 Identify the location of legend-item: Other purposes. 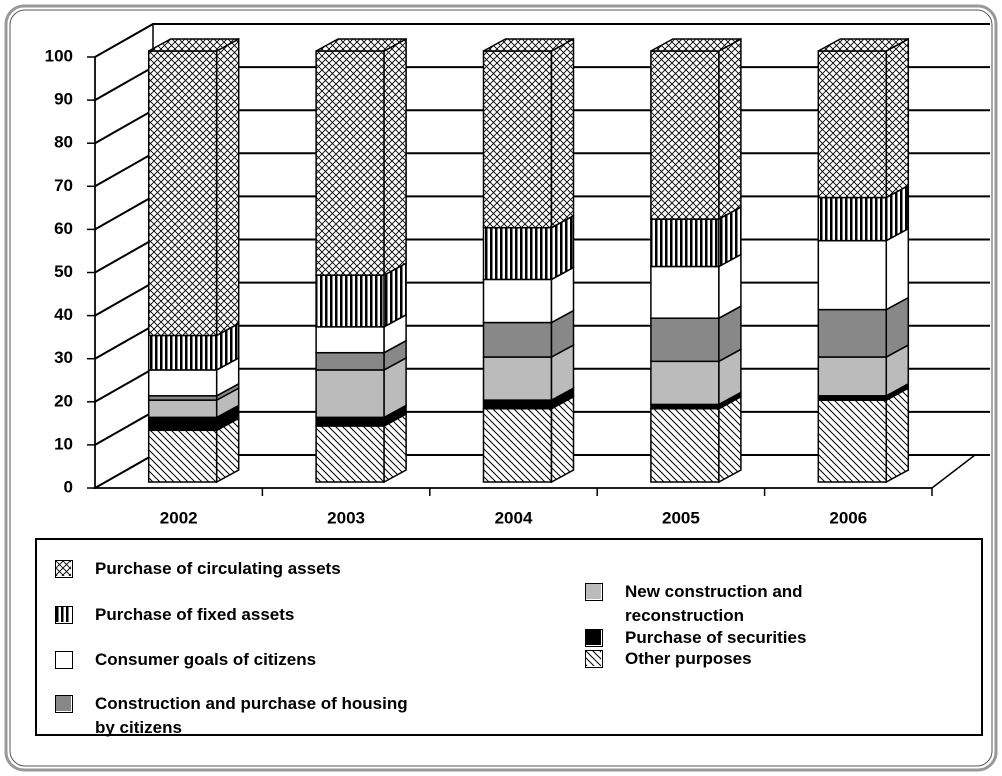
(735, 659).